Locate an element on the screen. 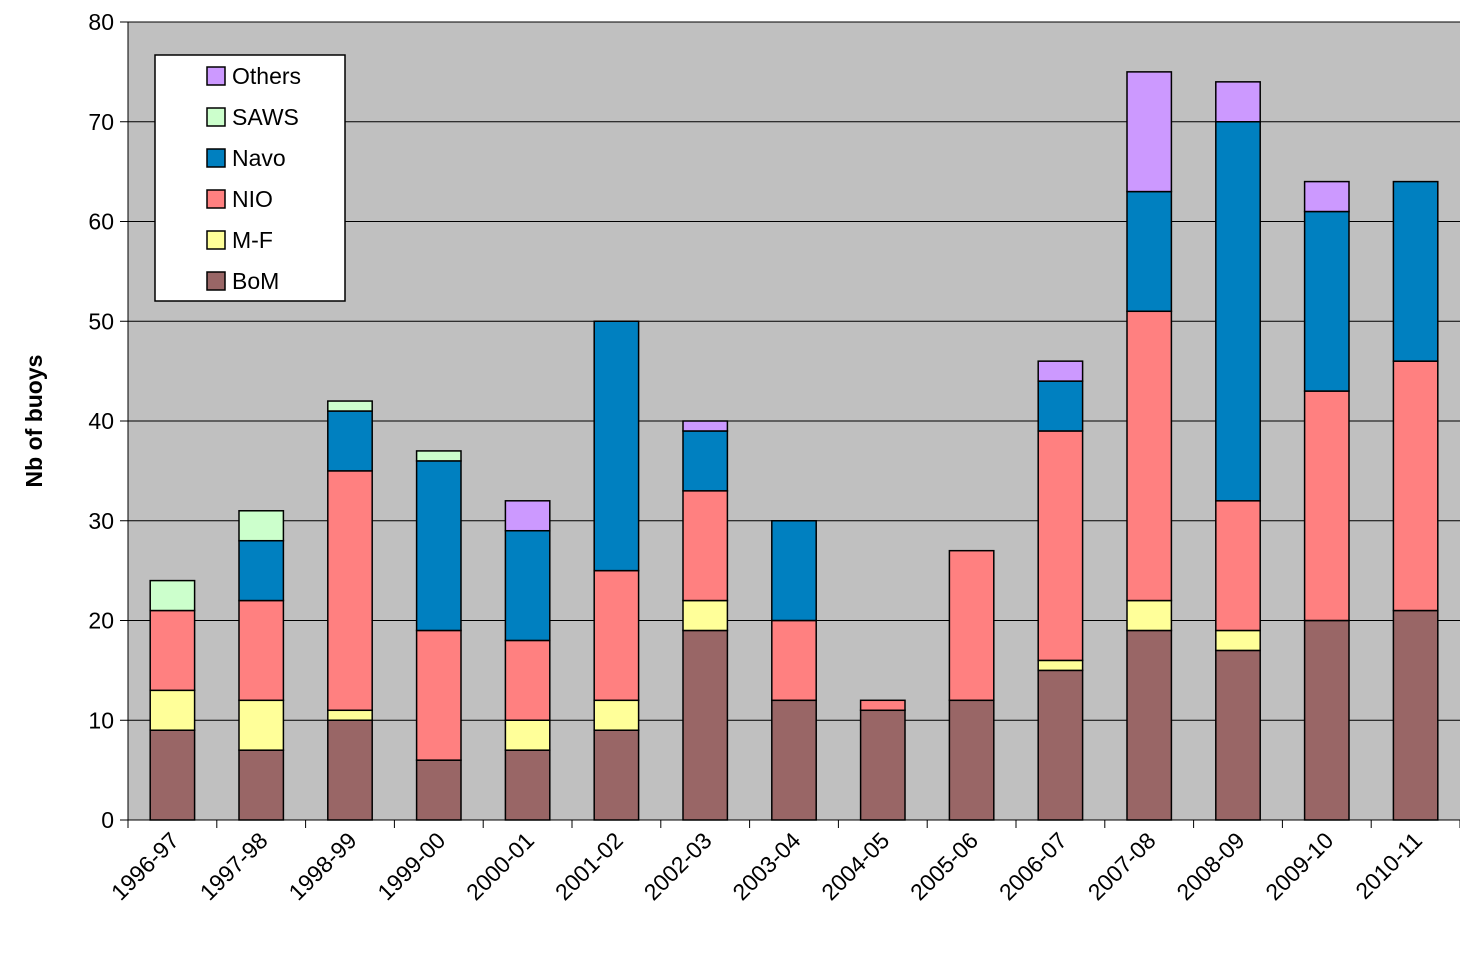  x-tick-label: 2006-07 is located at coordinates (1033, 866).